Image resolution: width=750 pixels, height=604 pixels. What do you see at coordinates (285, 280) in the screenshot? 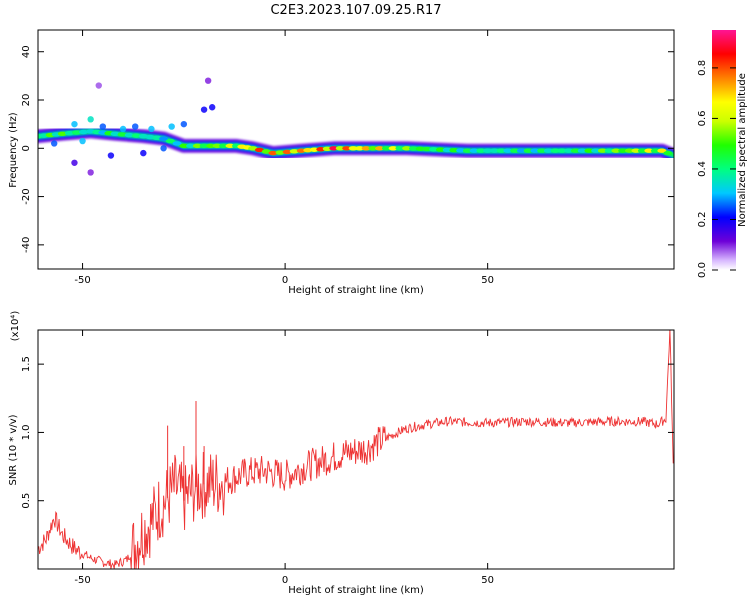
I see `spectrogram-x-tick-label: 0` at bounding box center [285, 280].